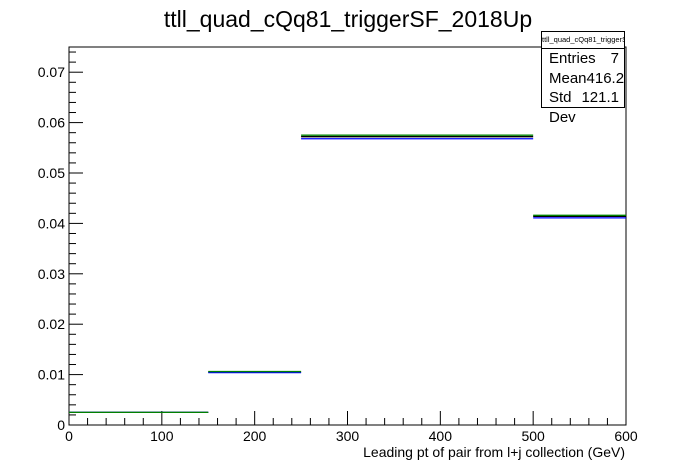  I want to click on stats-stddev-label: Std Dev, so click(562, 107).